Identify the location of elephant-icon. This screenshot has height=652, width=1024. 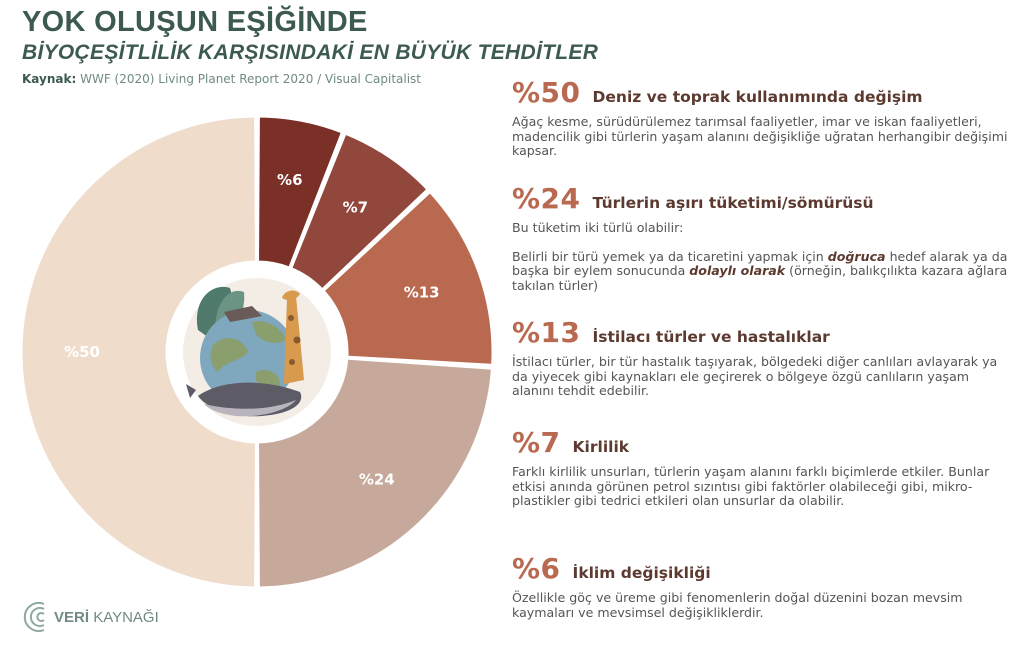
(243, 314).